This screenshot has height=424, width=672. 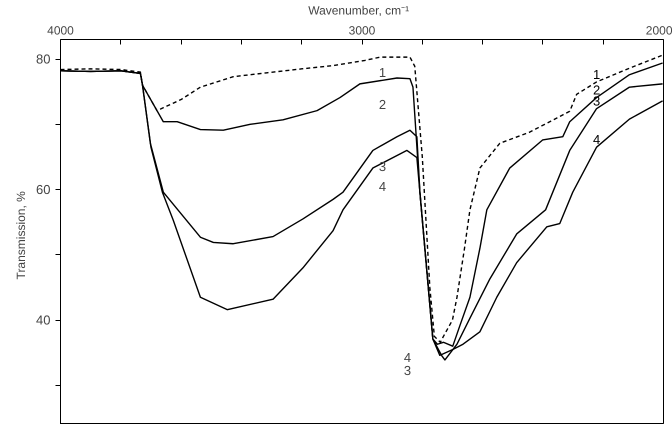 I want to click on annotation: 2, so click(x=382, y=104).